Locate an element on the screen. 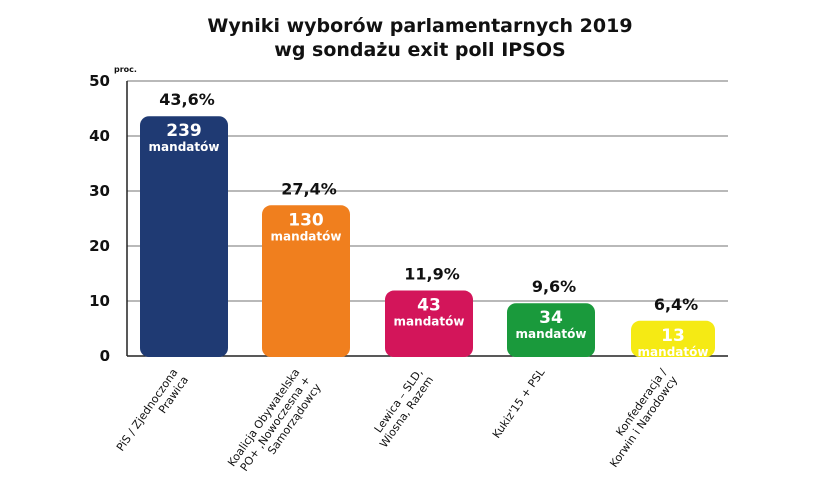 The width and height of the screenshot is (840, 480). y-tick-label: 10 is located at coordinates (99, 301).